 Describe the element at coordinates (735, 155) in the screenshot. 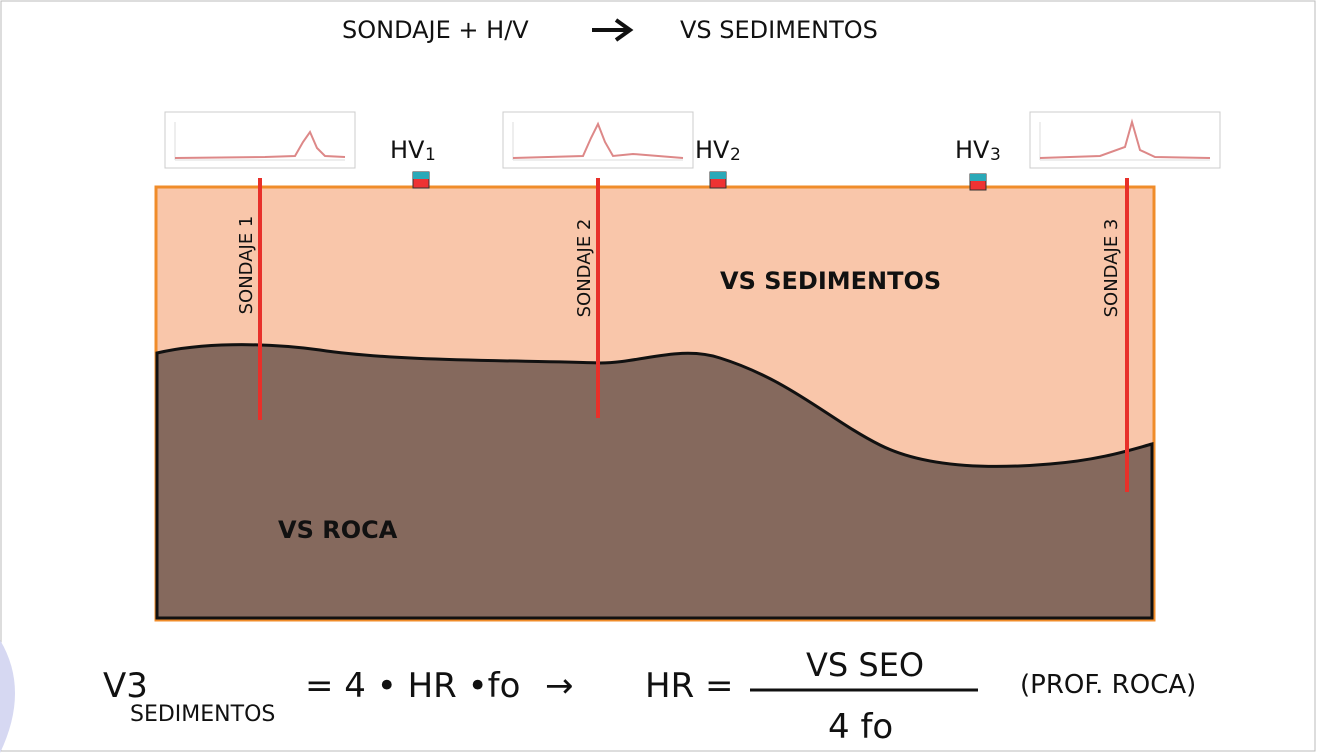

I see `station-sub: 2` at that location.